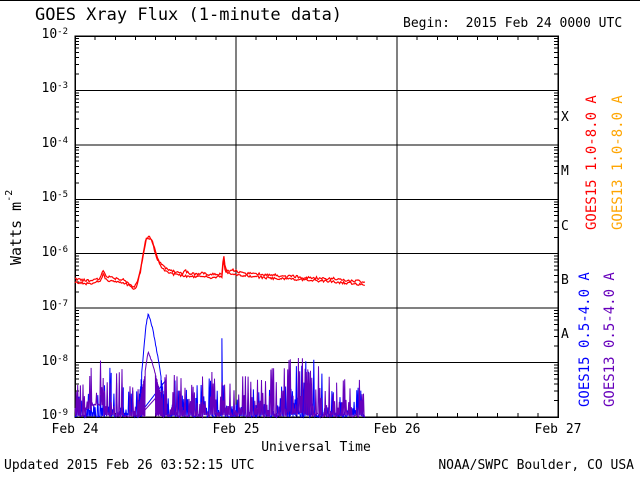  What do you see at coordinates (14, 227) in the screenshot?
I see `y-axis-title: Watts m-2` at bounding box center [14, 227].